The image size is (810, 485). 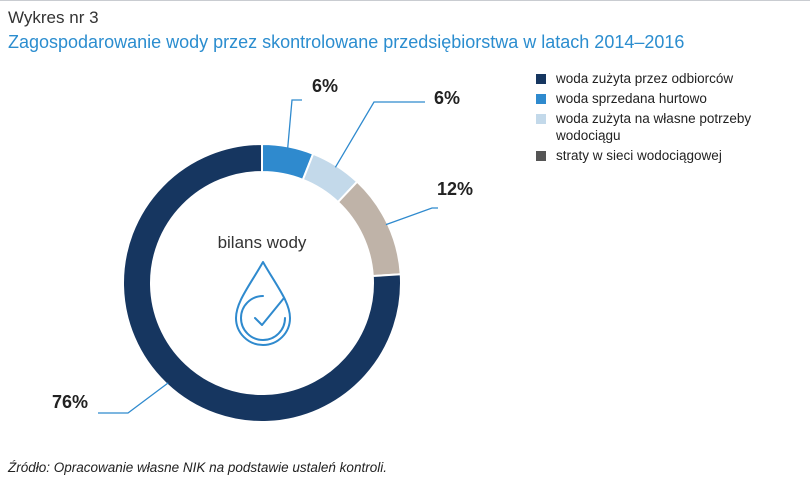 What do you see at coordinates (263, 303) in the screenshot?
I see `water-drop-check-icon` at bounding box center [263, 303].